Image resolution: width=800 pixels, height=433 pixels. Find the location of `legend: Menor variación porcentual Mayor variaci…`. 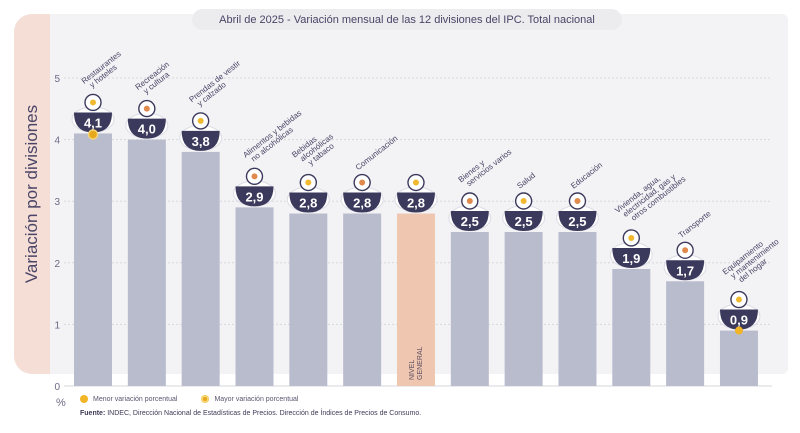

legend: Menor variación porcentual Mayor variaci… is located at coordinates (189, 399).